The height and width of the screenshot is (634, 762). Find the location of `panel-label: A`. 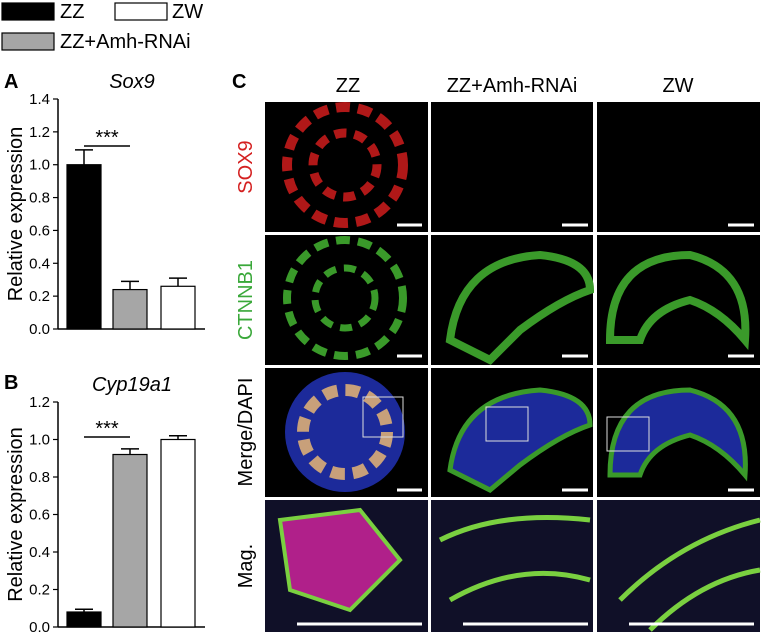

panel-label: A is located at coordinates (11, 82).